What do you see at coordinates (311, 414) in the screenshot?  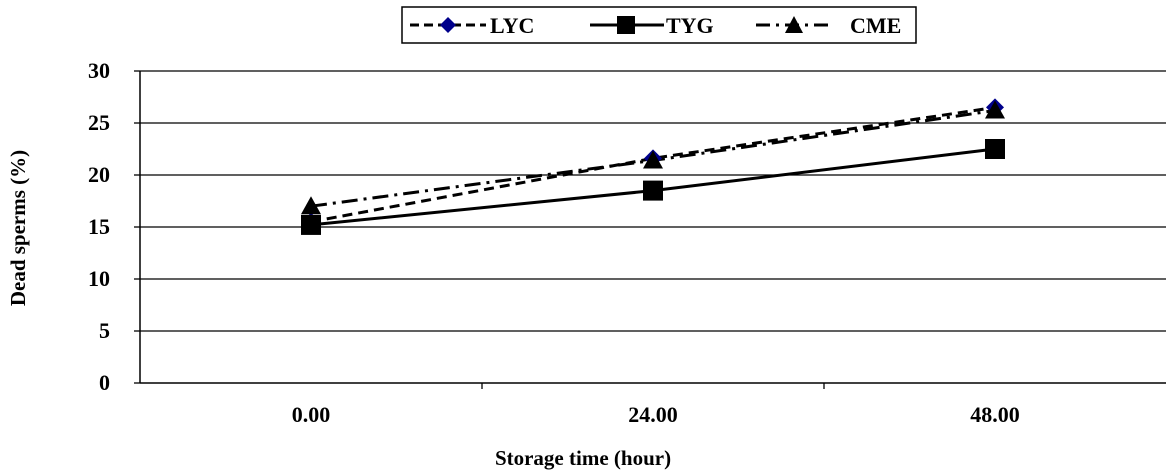 I see `x-tick-label: 0.00` at bounding box center [311, 414].